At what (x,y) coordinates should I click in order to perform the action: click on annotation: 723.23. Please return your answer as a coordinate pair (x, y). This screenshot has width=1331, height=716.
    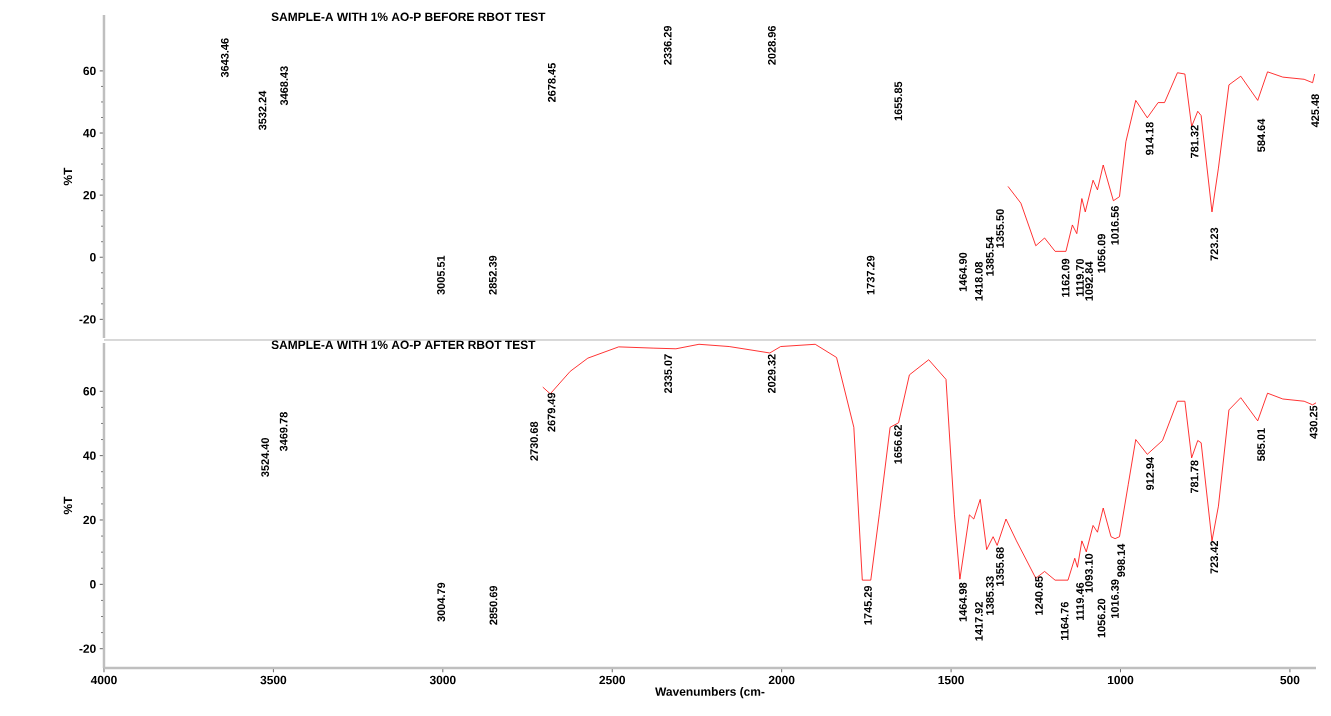
    Looking at the image, I should click on (1214, 244).